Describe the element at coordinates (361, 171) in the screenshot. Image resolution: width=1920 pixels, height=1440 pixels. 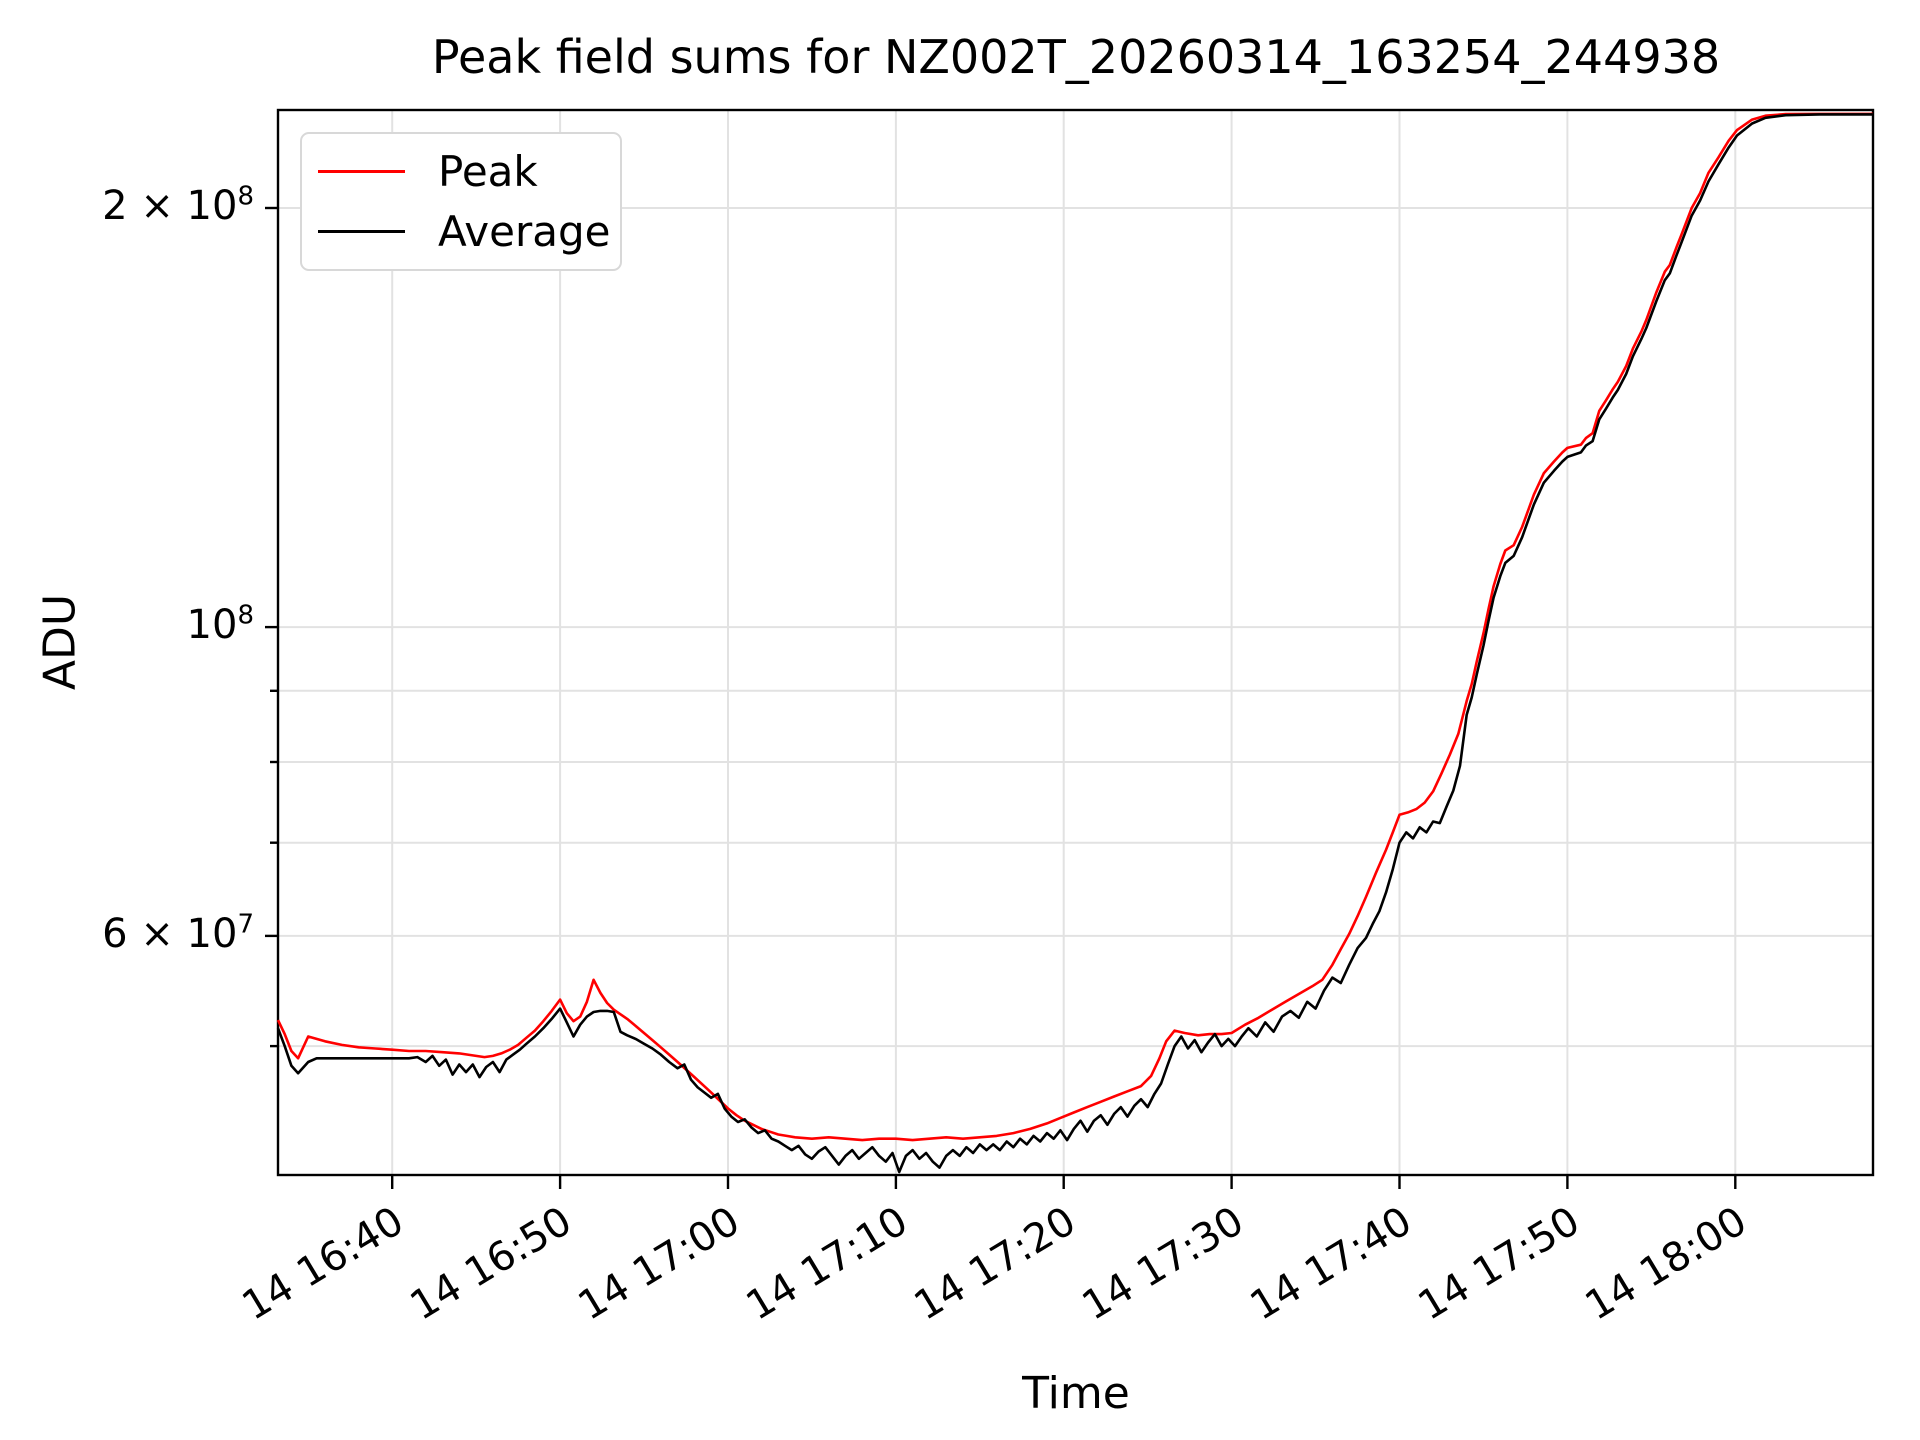
I see `legend-line-sample-peak` at that location.